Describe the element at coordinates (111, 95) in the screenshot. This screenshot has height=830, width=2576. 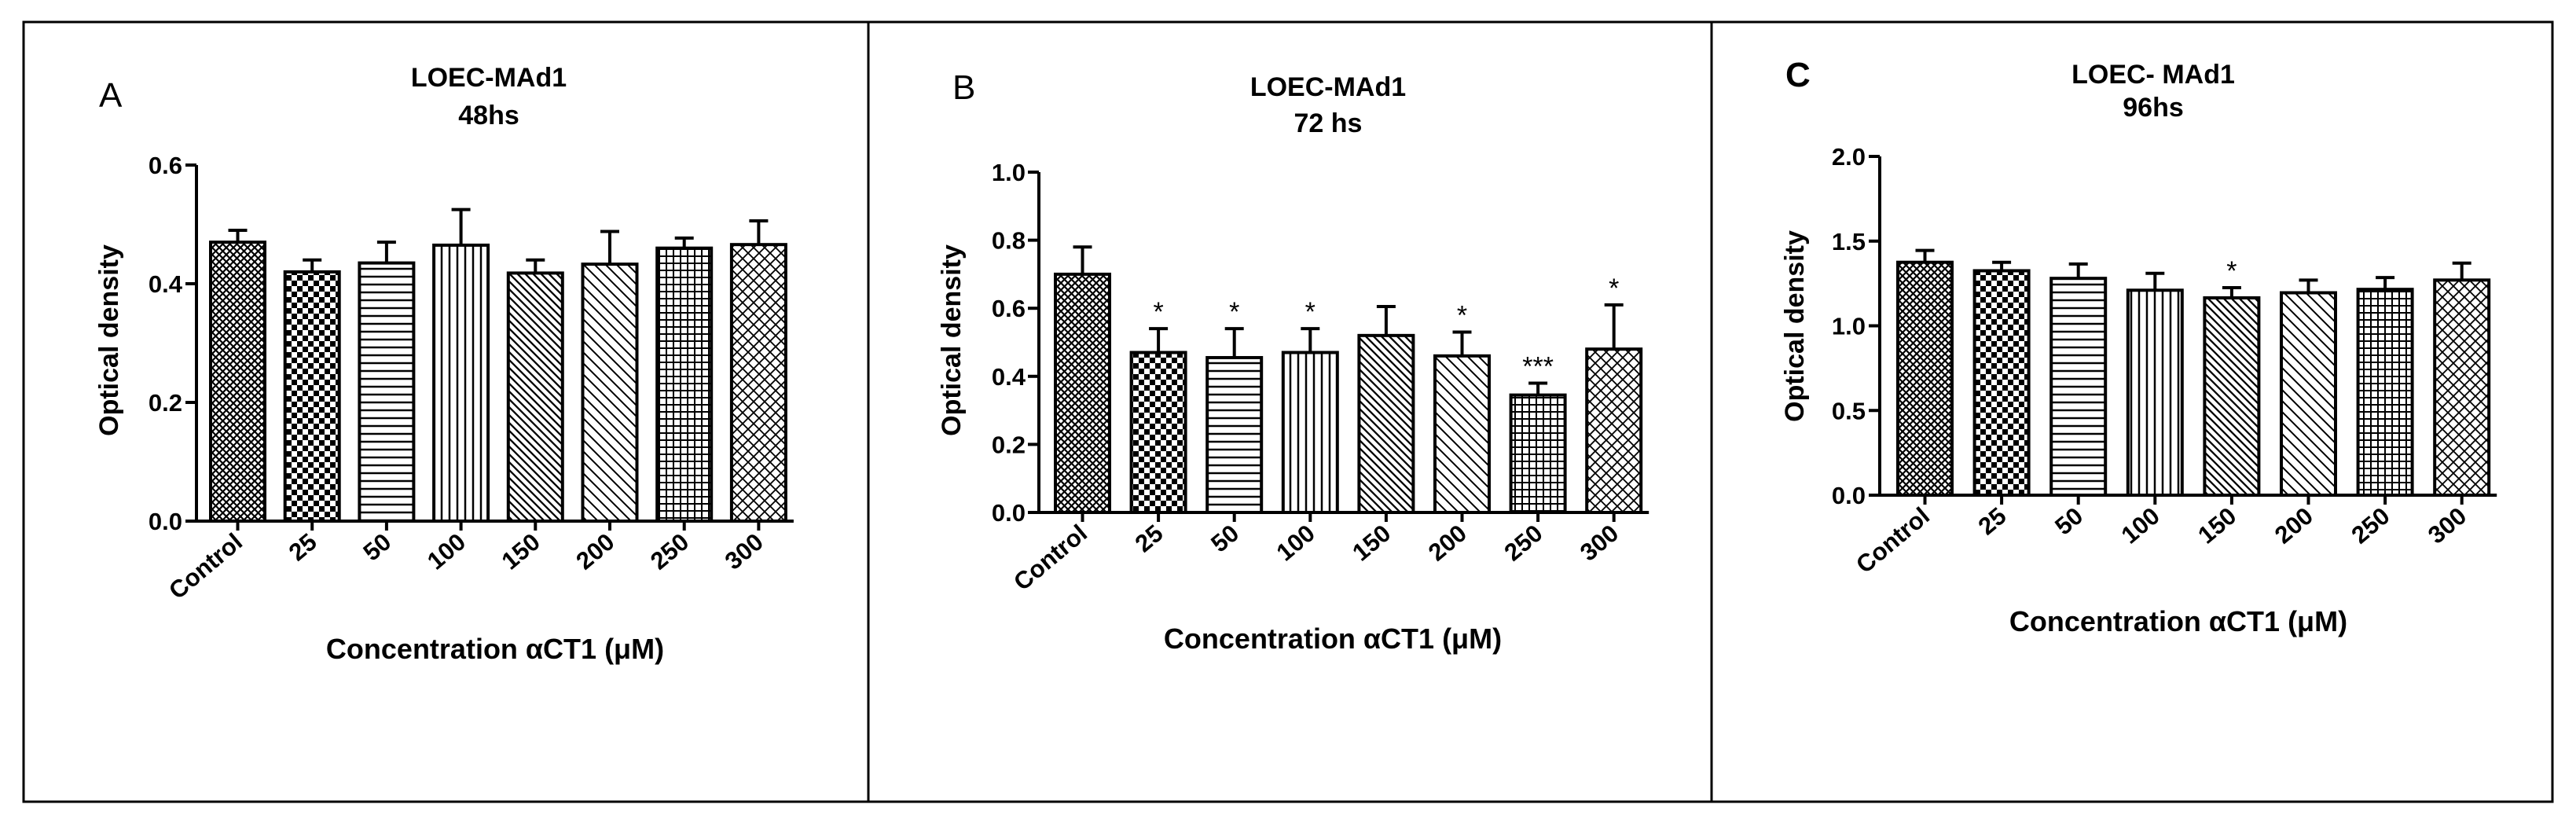
I see `panel-a-label: A` at that location.